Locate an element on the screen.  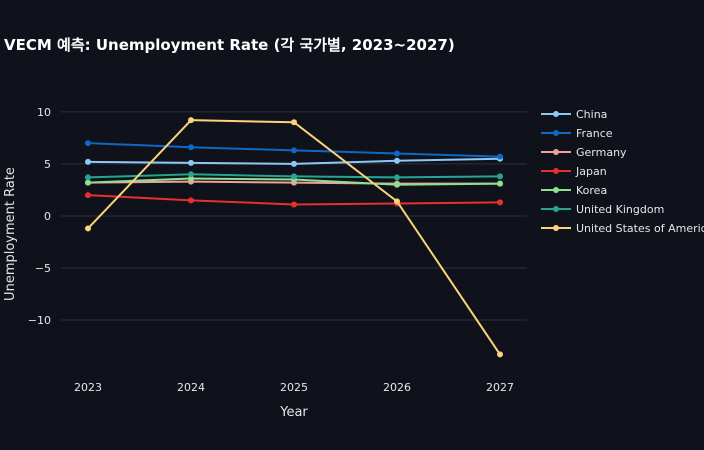
y-tick-label: 0 is located at coordinates (47, 216).